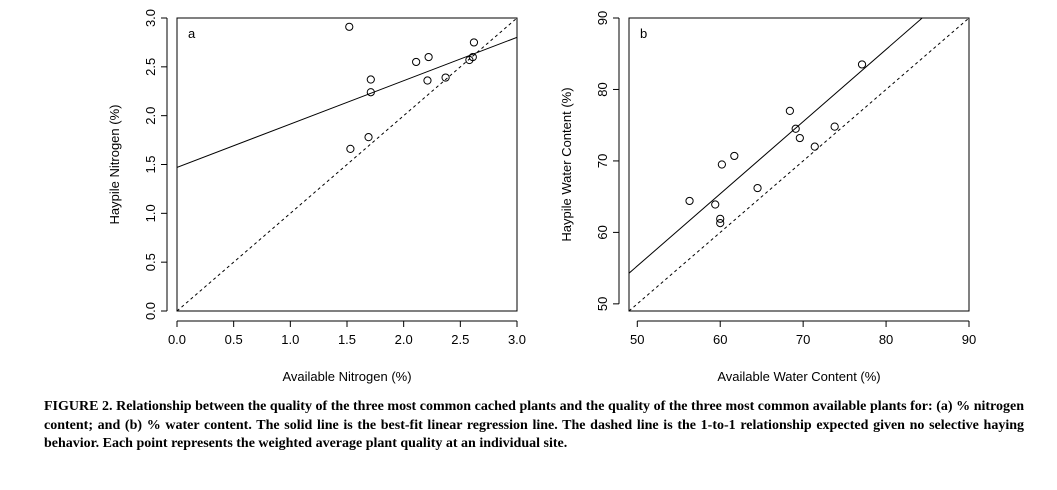 The width and height of the screenshot is (1057, 490). What do you see at coordinates (602, 89) in the screenshot?
I see `y-tick-label: 80` at bounding box center [602, 89].